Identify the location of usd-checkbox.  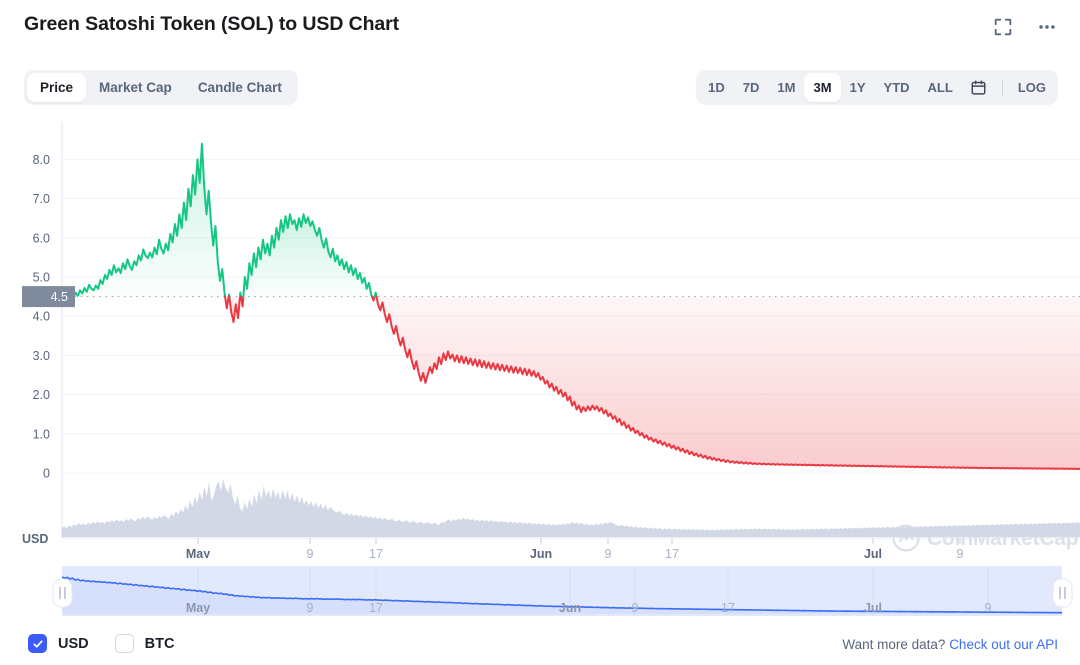
(37, 643).